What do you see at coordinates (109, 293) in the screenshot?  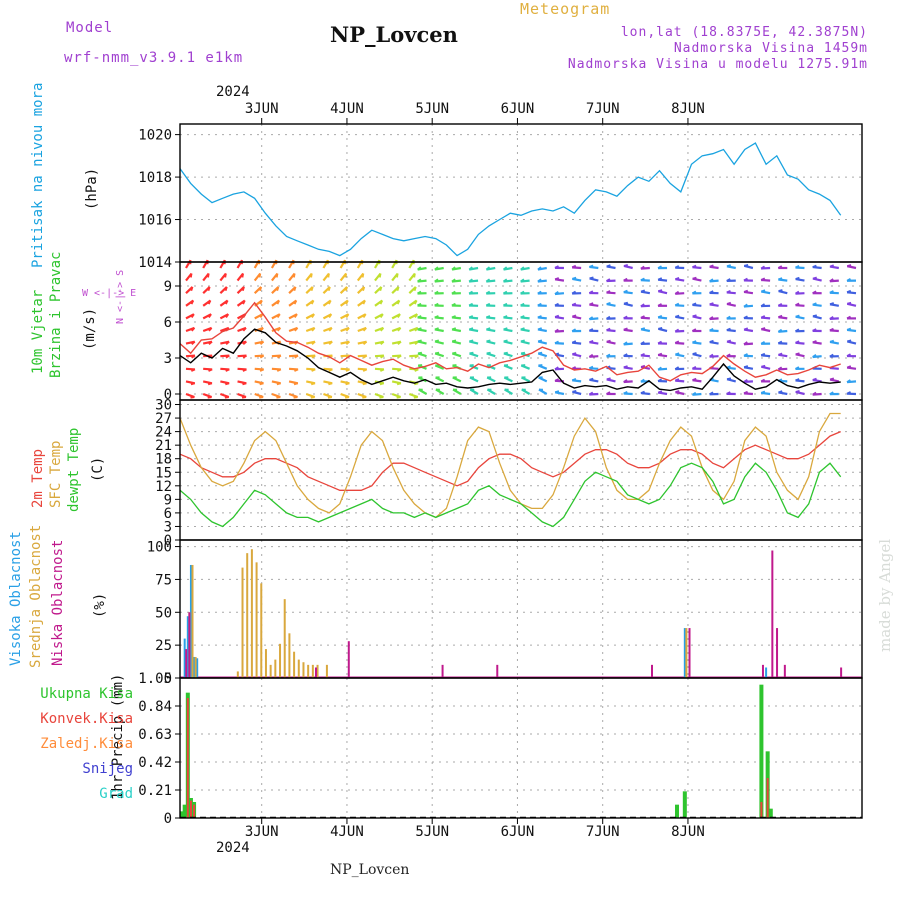 I see `compass-we: W <-|-> E` at bounding box center [109, 293].